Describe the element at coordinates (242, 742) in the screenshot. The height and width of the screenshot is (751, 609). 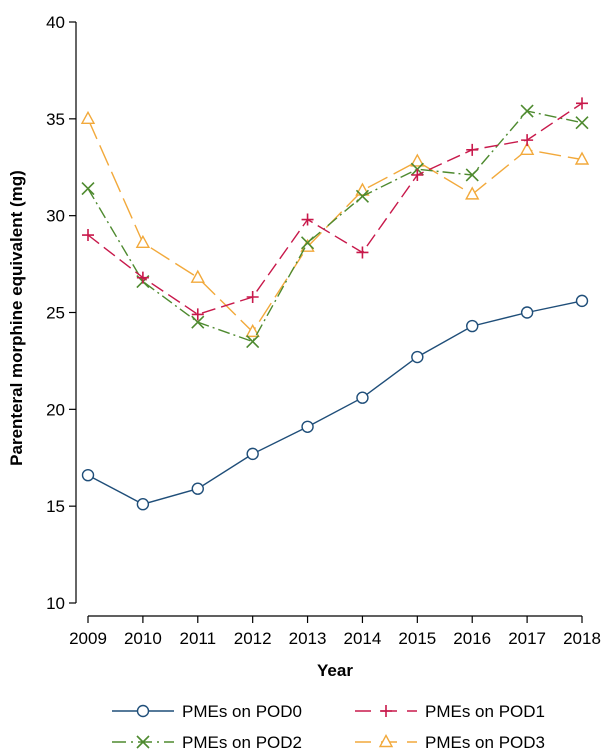
I see `legend-label: PMEs on POD2` at that location.